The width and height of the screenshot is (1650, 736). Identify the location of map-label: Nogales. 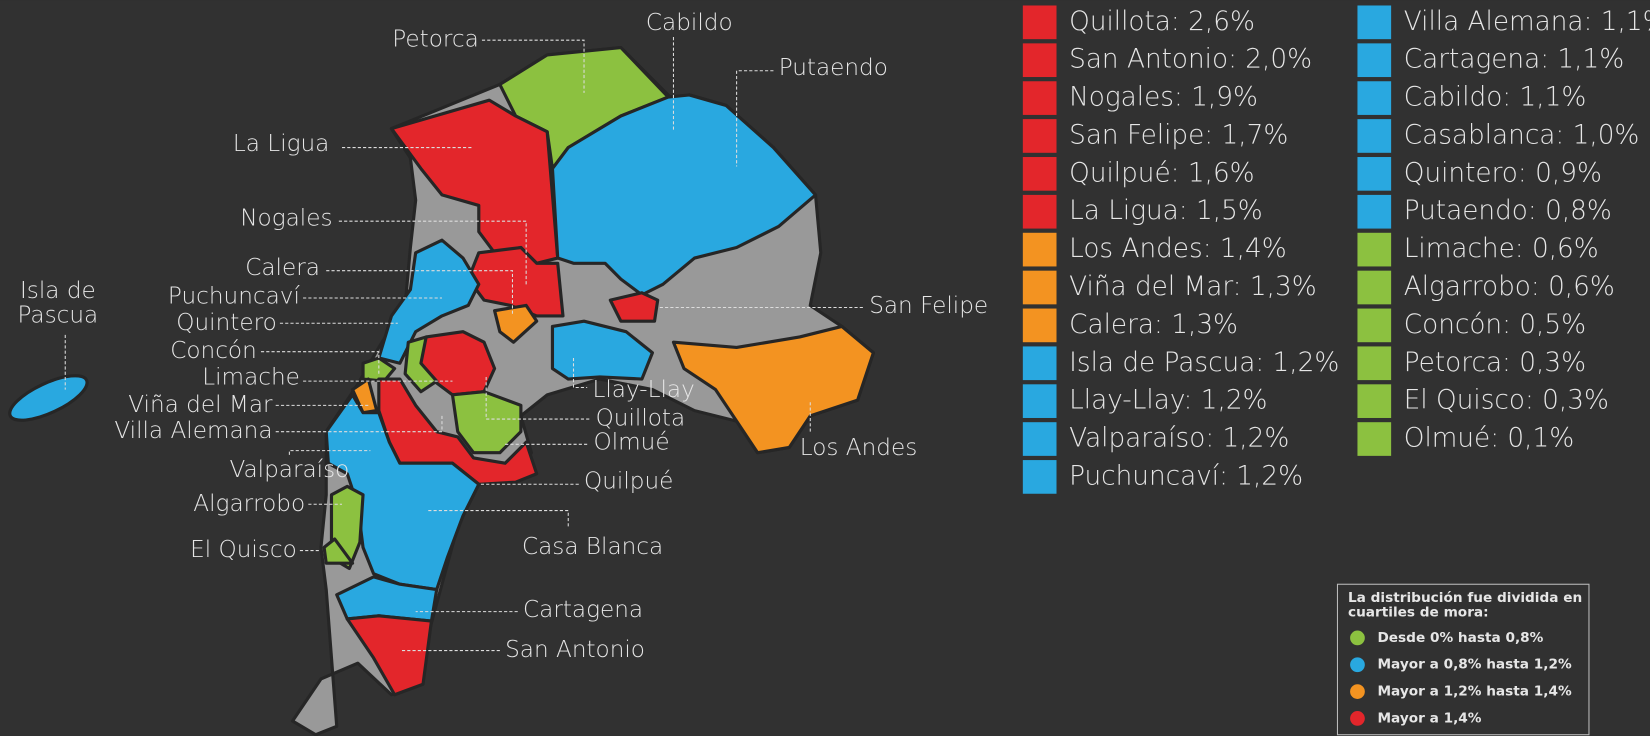
(286, 219).